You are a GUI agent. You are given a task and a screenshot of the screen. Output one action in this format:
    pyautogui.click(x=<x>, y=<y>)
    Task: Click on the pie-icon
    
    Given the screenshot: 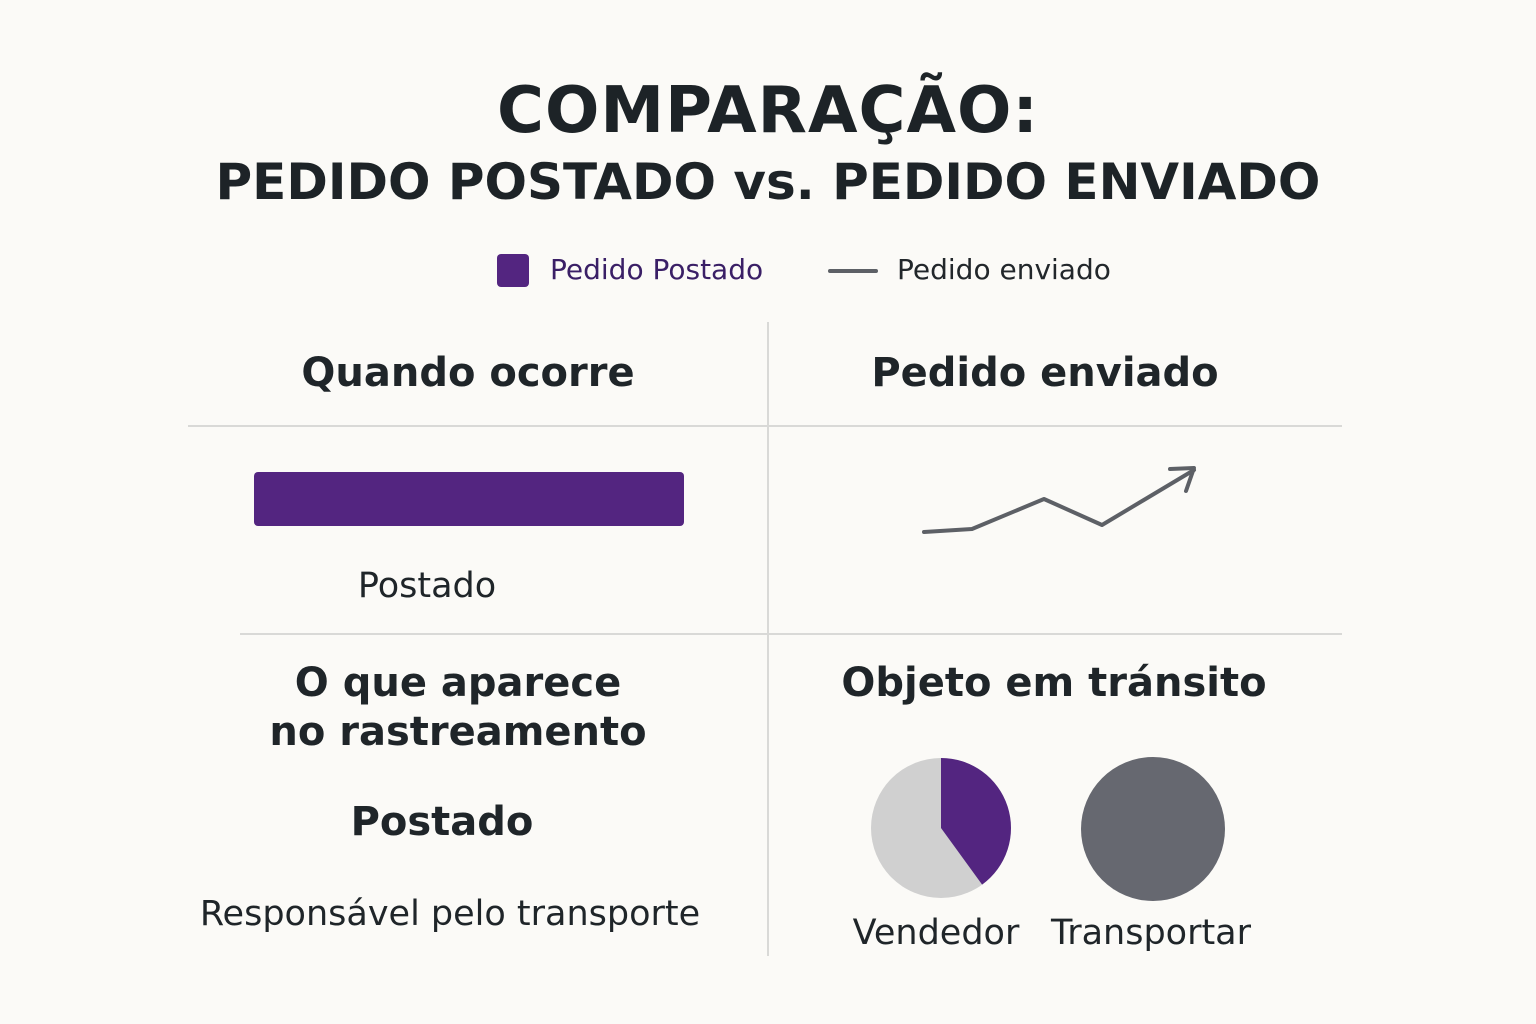 What is the action you would take?
    pyautogui.click(x=941, y=828)
    